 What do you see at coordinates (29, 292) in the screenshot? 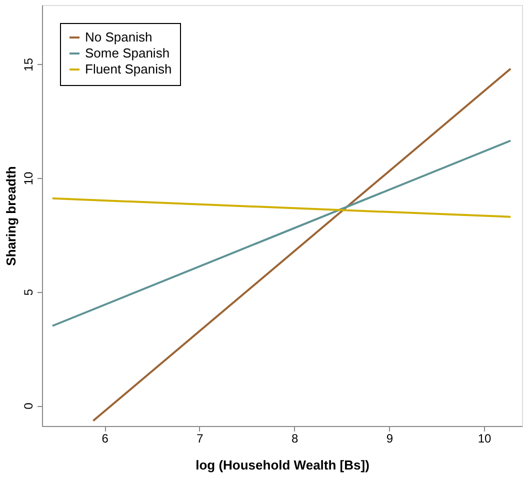
I see `y-tick-label: 5` at bounding box center [29, 292].